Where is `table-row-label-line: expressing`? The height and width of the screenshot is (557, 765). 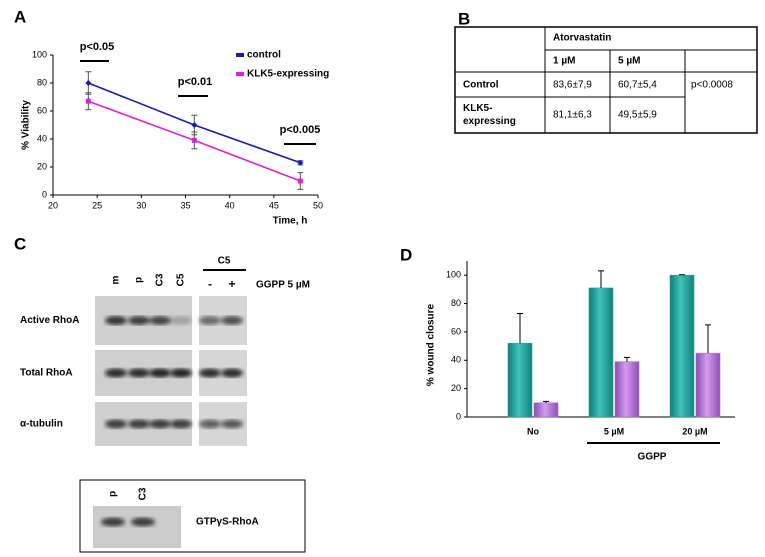
table-row-label-line: expressing is located at coordinates (489, 121).